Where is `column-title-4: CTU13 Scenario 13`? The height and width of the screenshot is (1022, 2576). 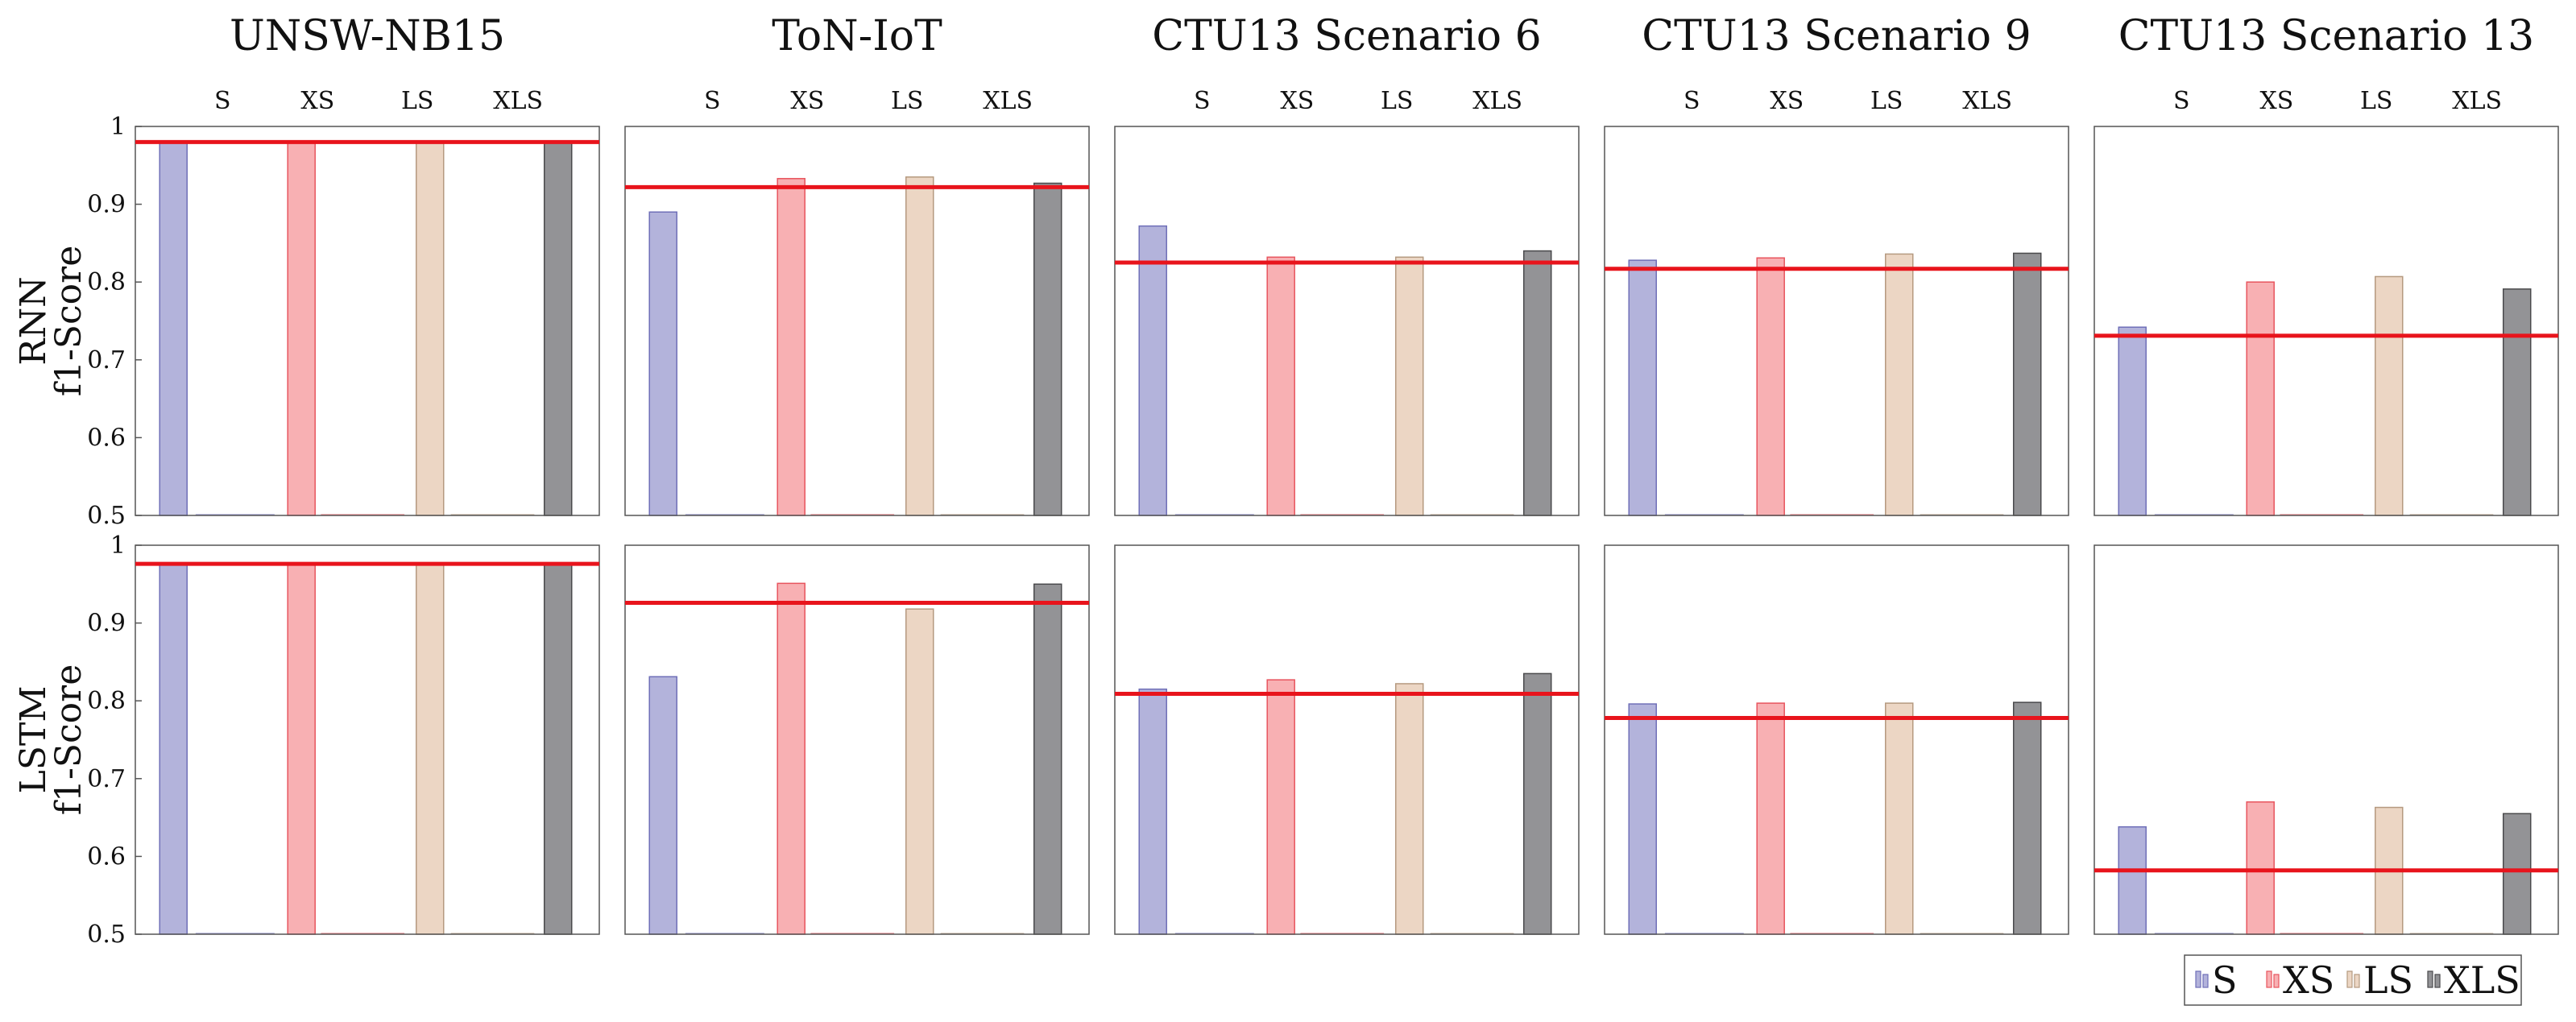
column-title-4: CTU13 Scenario 13 is located at coordinates (2326, 36).